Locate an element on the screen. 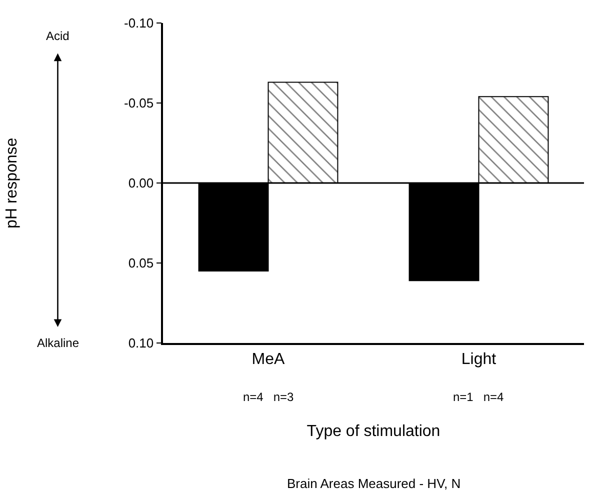 Image resolution: width=589 pixels, height=492 pixels. text: Alkaline is located at coordinates (58, 343).